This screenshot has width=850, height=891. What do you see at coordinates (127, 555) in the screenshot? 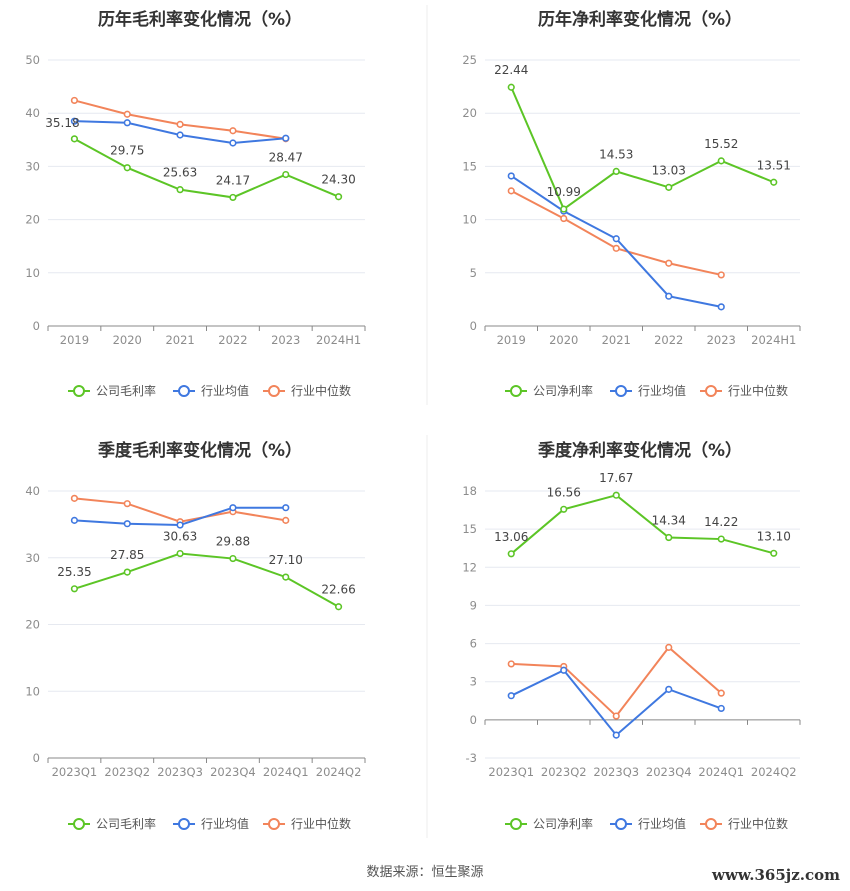
I see `data-label: 27.85` at bounding box center [127, 555].